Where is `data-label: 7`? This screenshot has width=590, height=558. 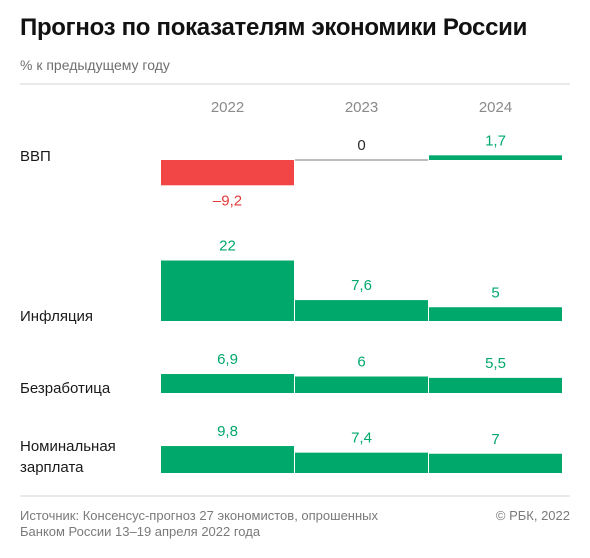 data-label: 7 is located at coordinates (495, 439).